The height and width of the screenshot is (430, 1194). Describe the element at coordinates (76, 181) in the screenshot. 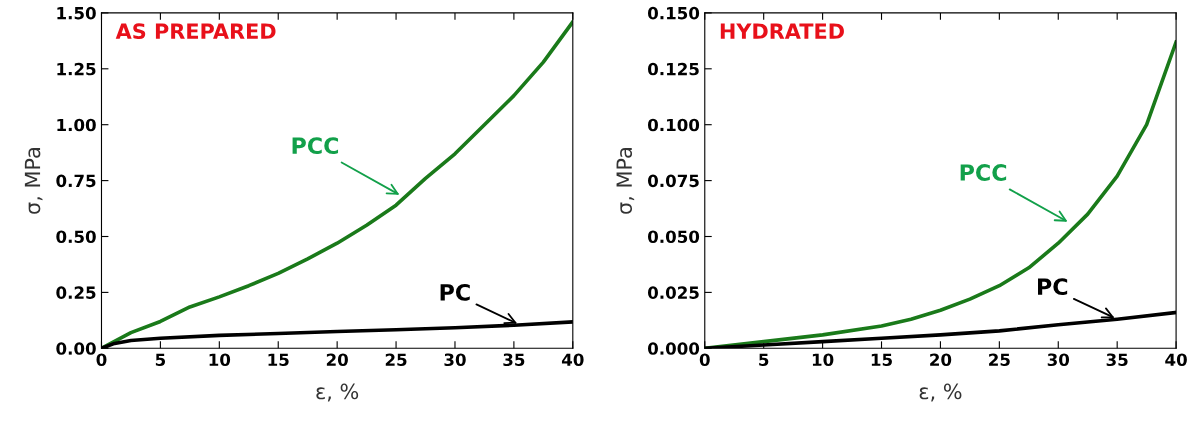

I see `y-tick-label: 0.75` at that location.